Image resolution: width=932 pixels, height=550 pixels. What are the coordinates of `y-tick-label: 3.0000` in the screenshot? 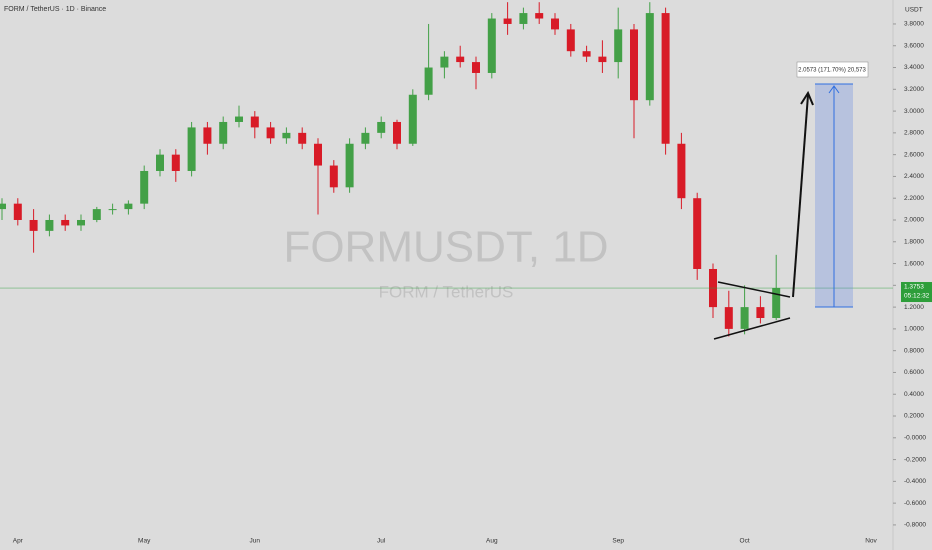 It's located at (914, 111).